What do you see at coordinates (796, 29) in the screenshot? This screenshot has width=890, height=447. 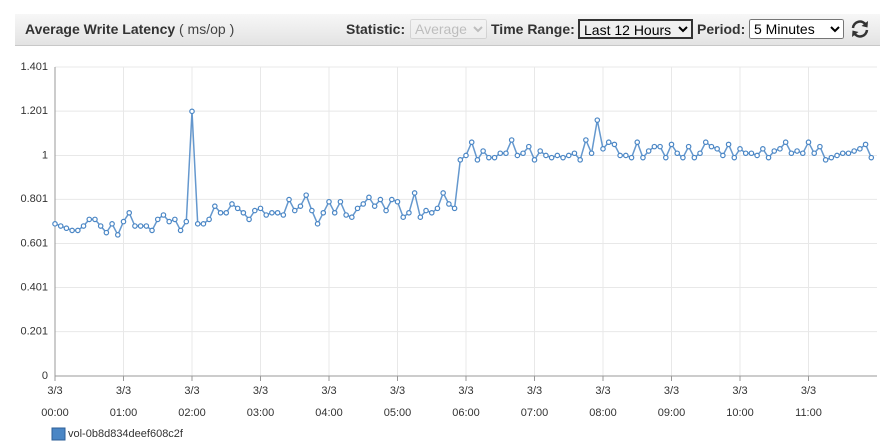 I see `period-select: 5 Minutes` at bounding box center [796, 29].